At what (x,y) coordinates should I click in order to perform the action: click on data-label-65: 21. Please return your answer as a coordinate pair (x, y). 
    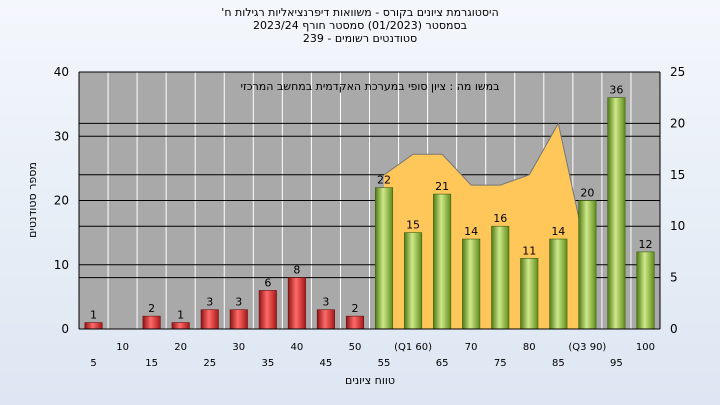
    Looking at the image, I should click on (442, 186).